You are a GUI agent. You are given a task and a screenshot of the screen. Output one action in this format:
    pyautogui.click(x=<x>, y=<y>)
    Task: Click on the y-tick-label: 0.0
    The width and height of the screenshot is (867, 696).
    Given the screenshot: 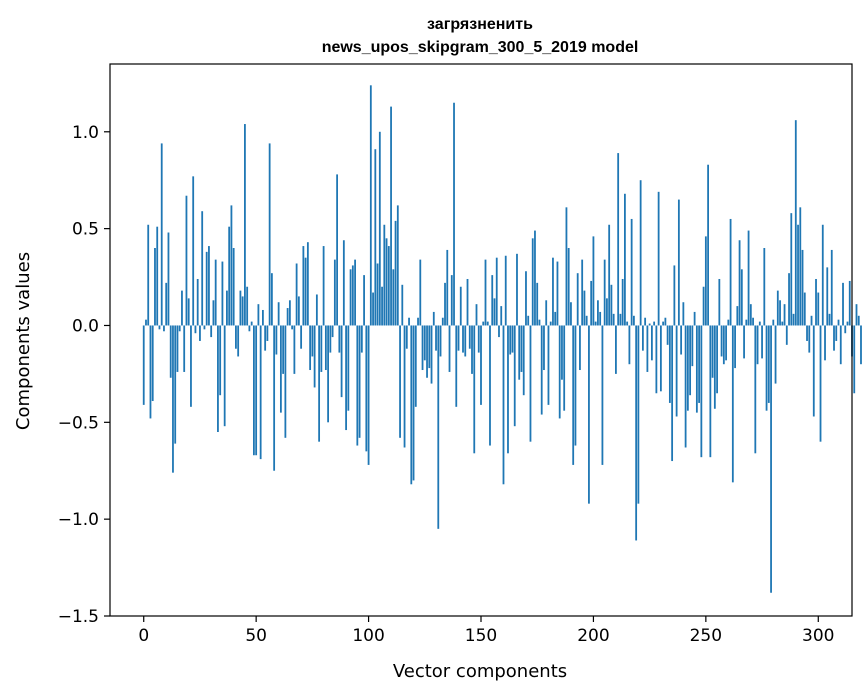 What is the action you would take?
    pyautogui.click(x=85, y=326)
    